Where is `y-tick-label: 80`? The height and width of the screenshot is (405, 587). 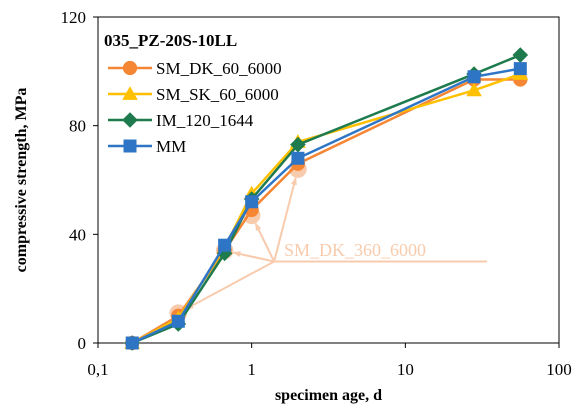 y-tick-label: 80 is located at coordinates (77, 126).